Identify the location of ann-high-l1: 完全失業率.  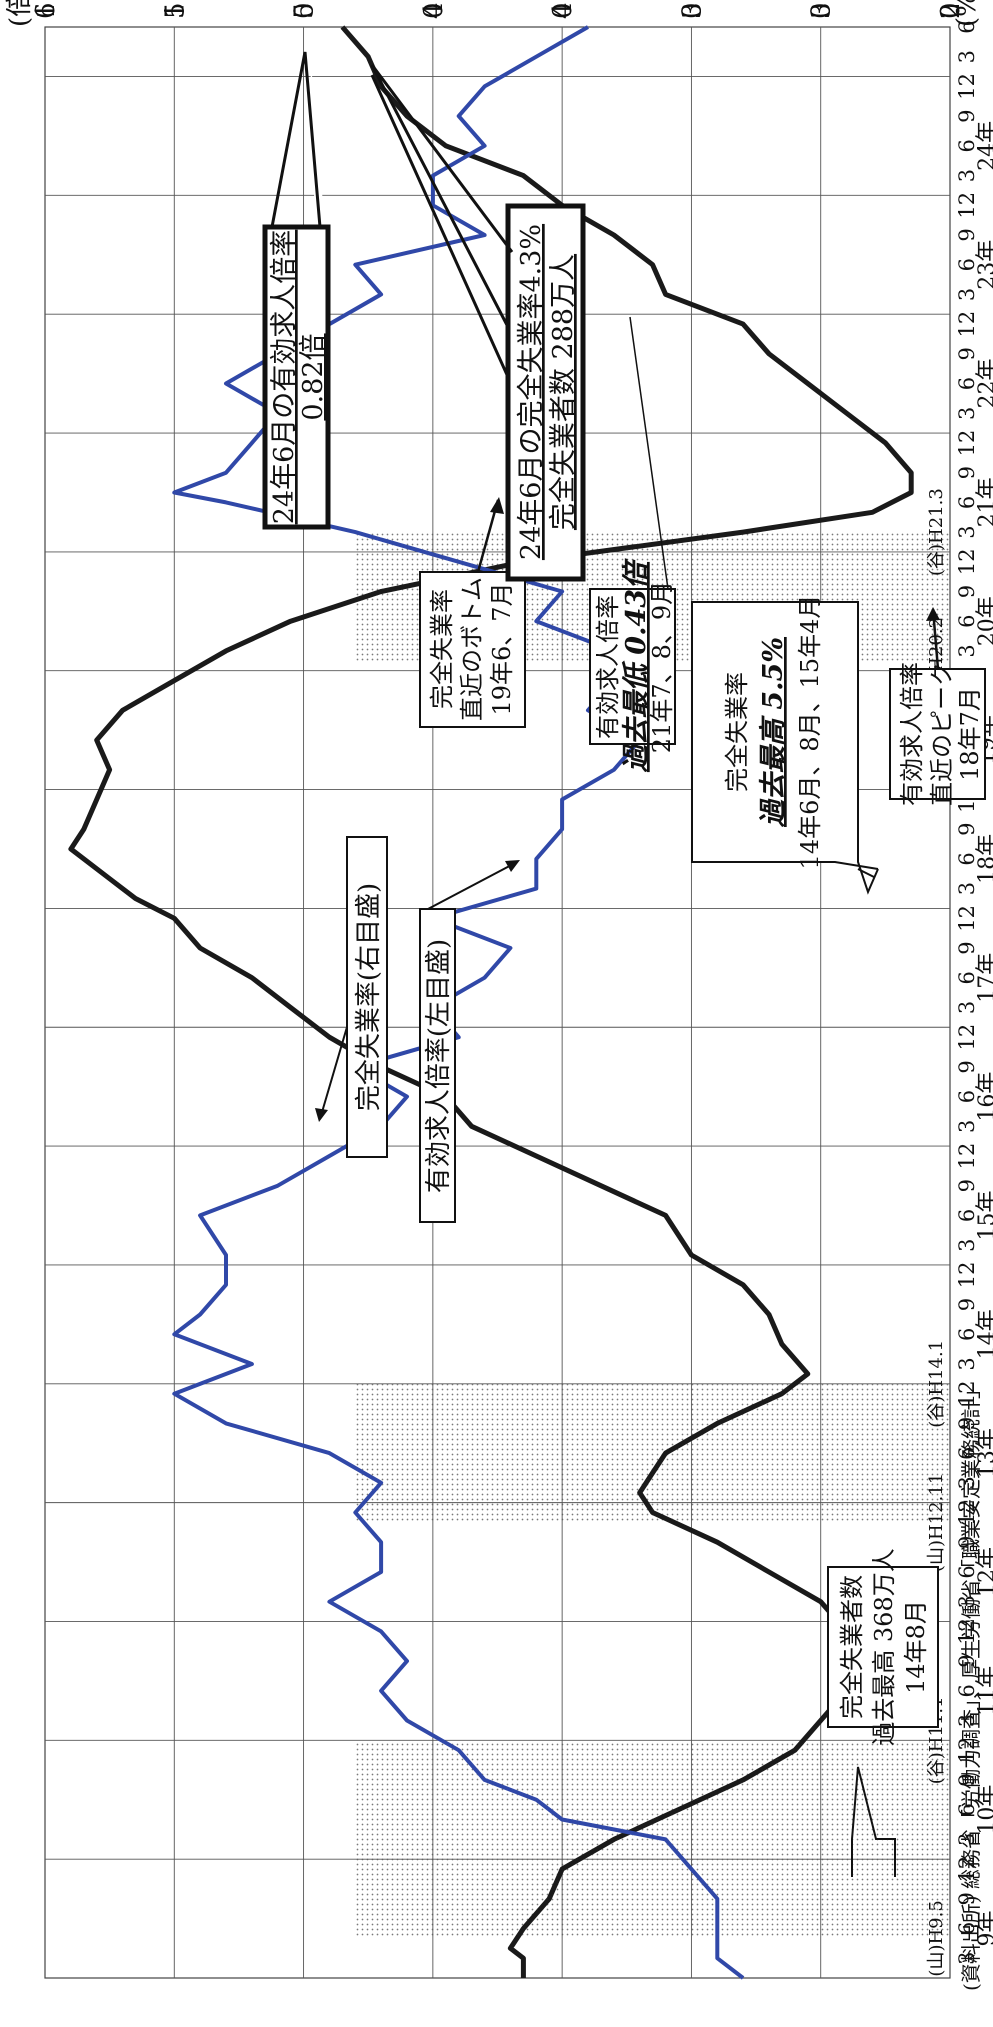
(737, 732).